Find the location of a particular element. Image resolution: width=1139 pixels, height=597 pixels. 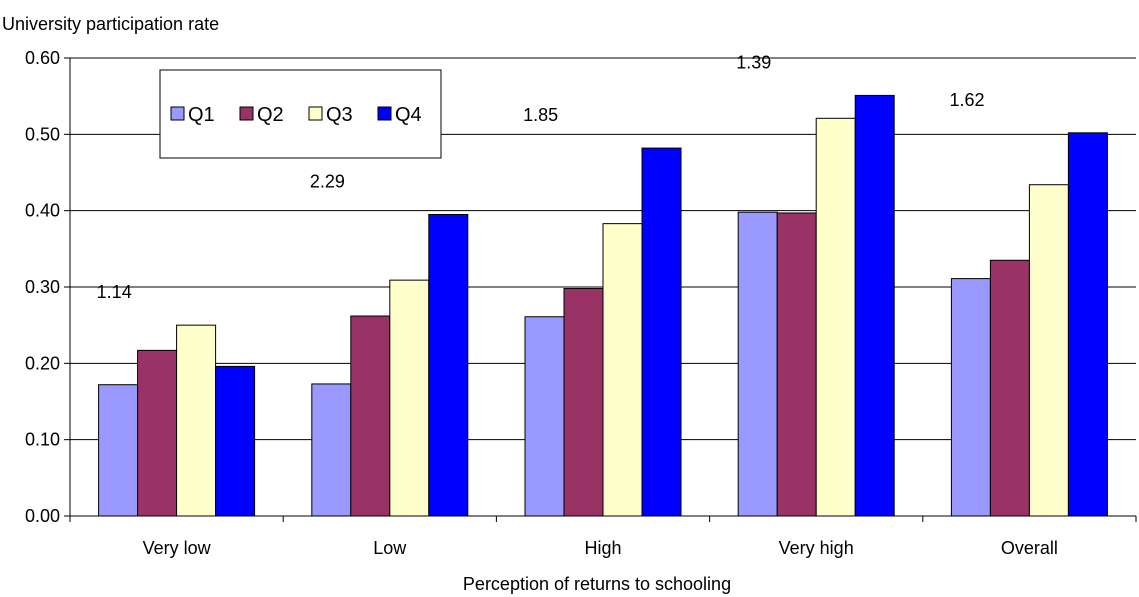

x-tick-label: High is located at coordinates (602, 548).